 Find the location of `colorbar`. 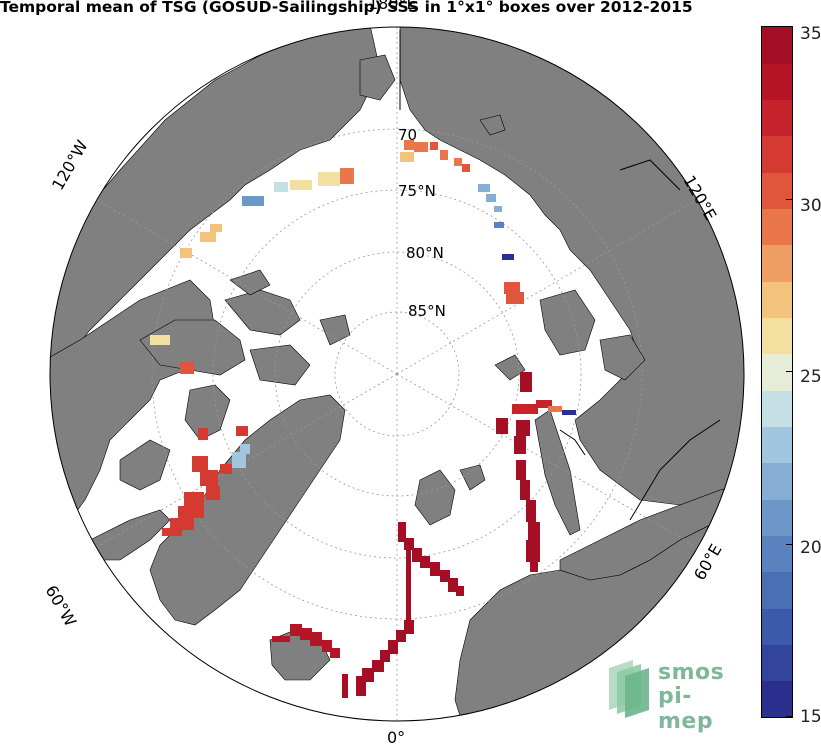

colorbar is located at coordinates (777, 372).